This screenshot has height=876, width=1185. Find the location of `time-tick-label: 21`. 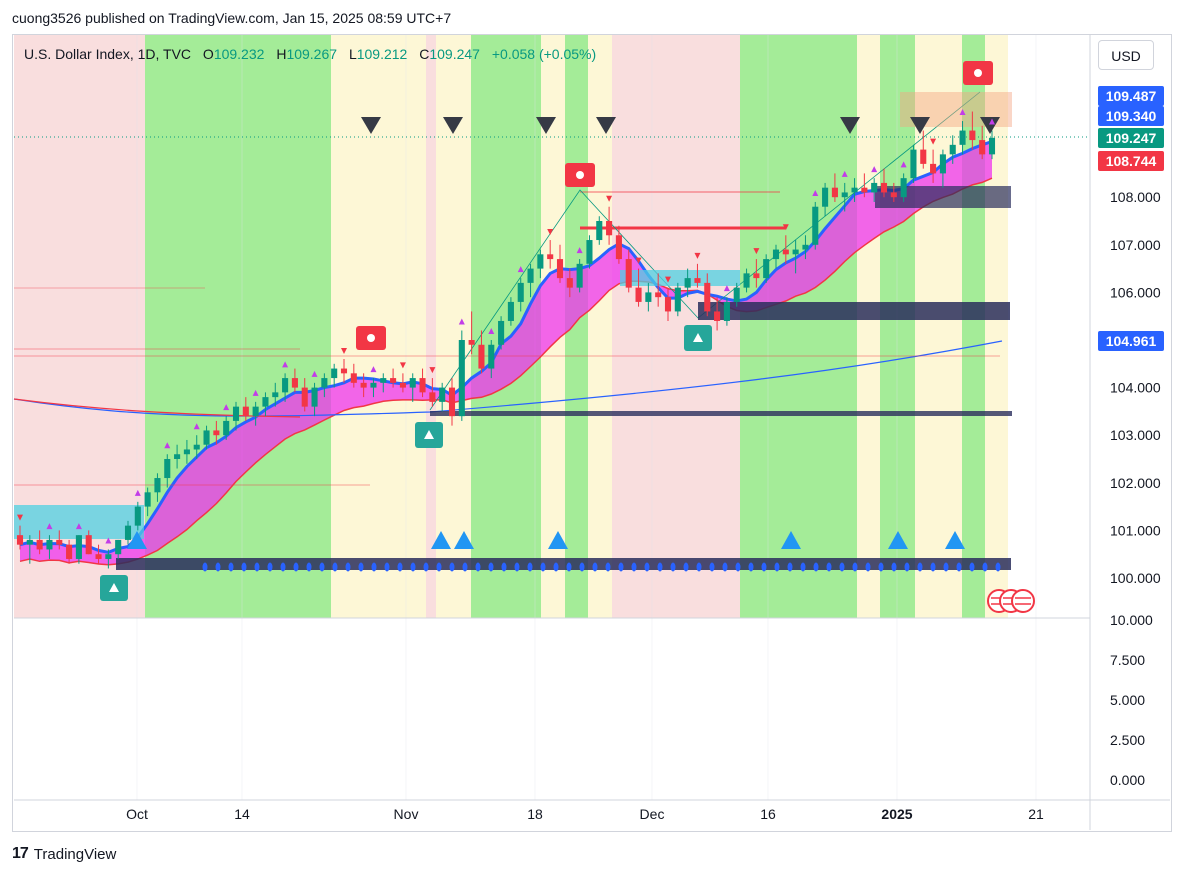

time-tick-label: 21 is located at coordinates (1036, 814).